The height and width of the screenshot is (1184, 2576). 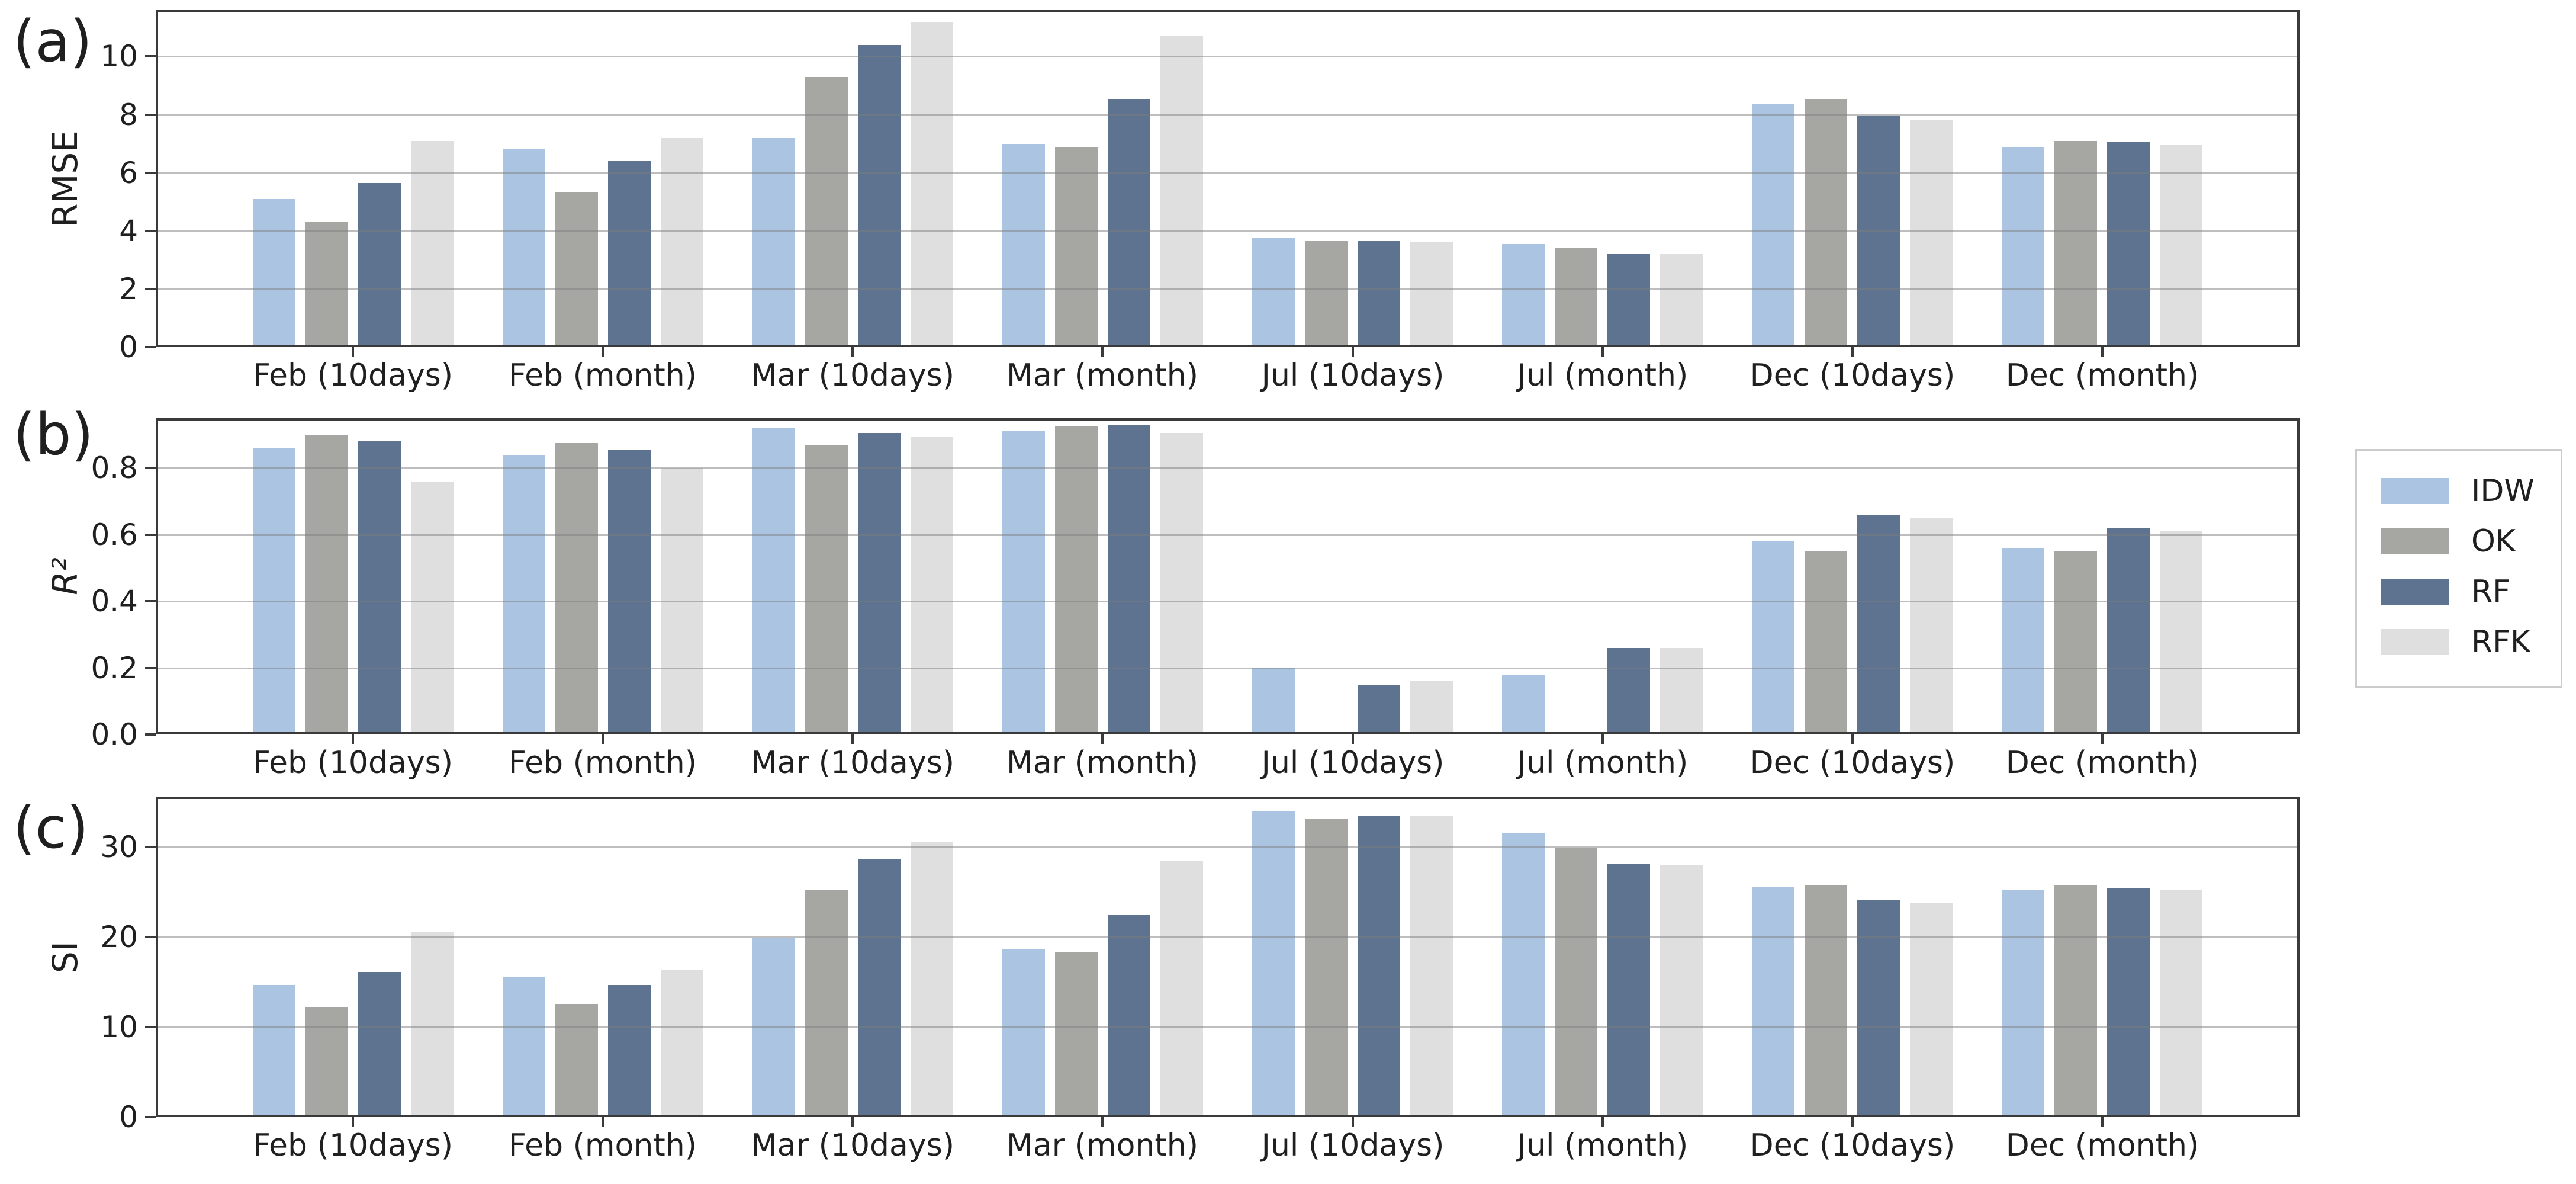 I want to click on y-tick-label: 4, so click(x=128, y=231).